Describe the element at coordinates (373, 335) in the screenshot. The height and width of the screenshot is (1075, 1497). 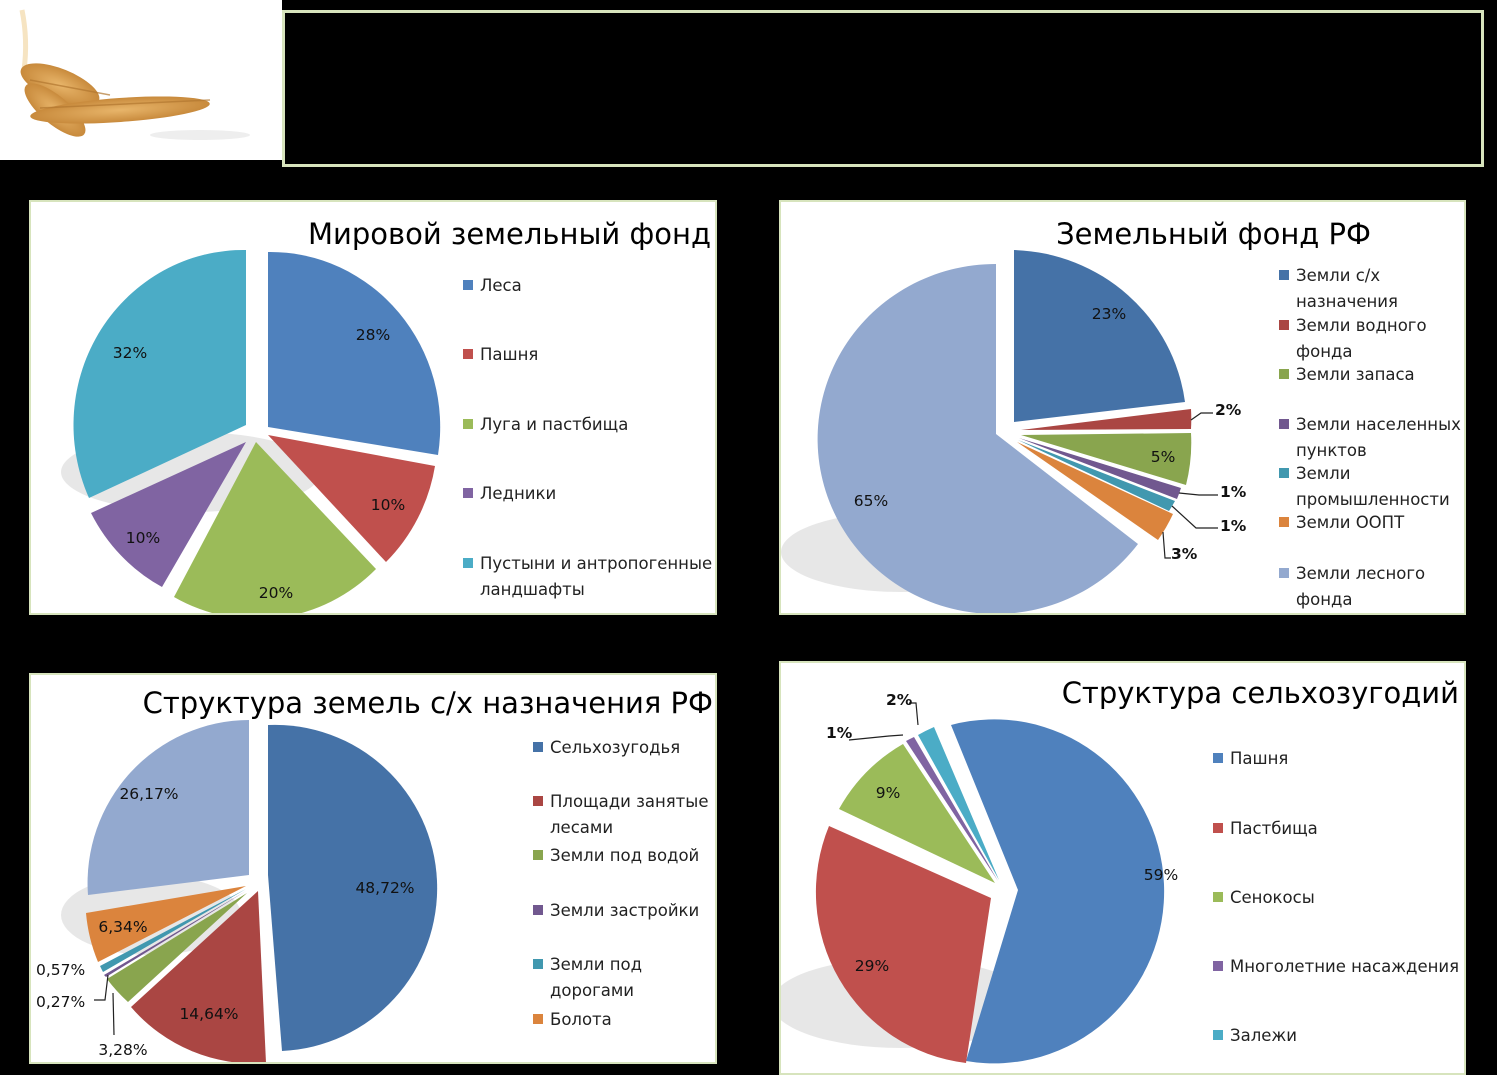
I see `svg-text: 28%` at that location.